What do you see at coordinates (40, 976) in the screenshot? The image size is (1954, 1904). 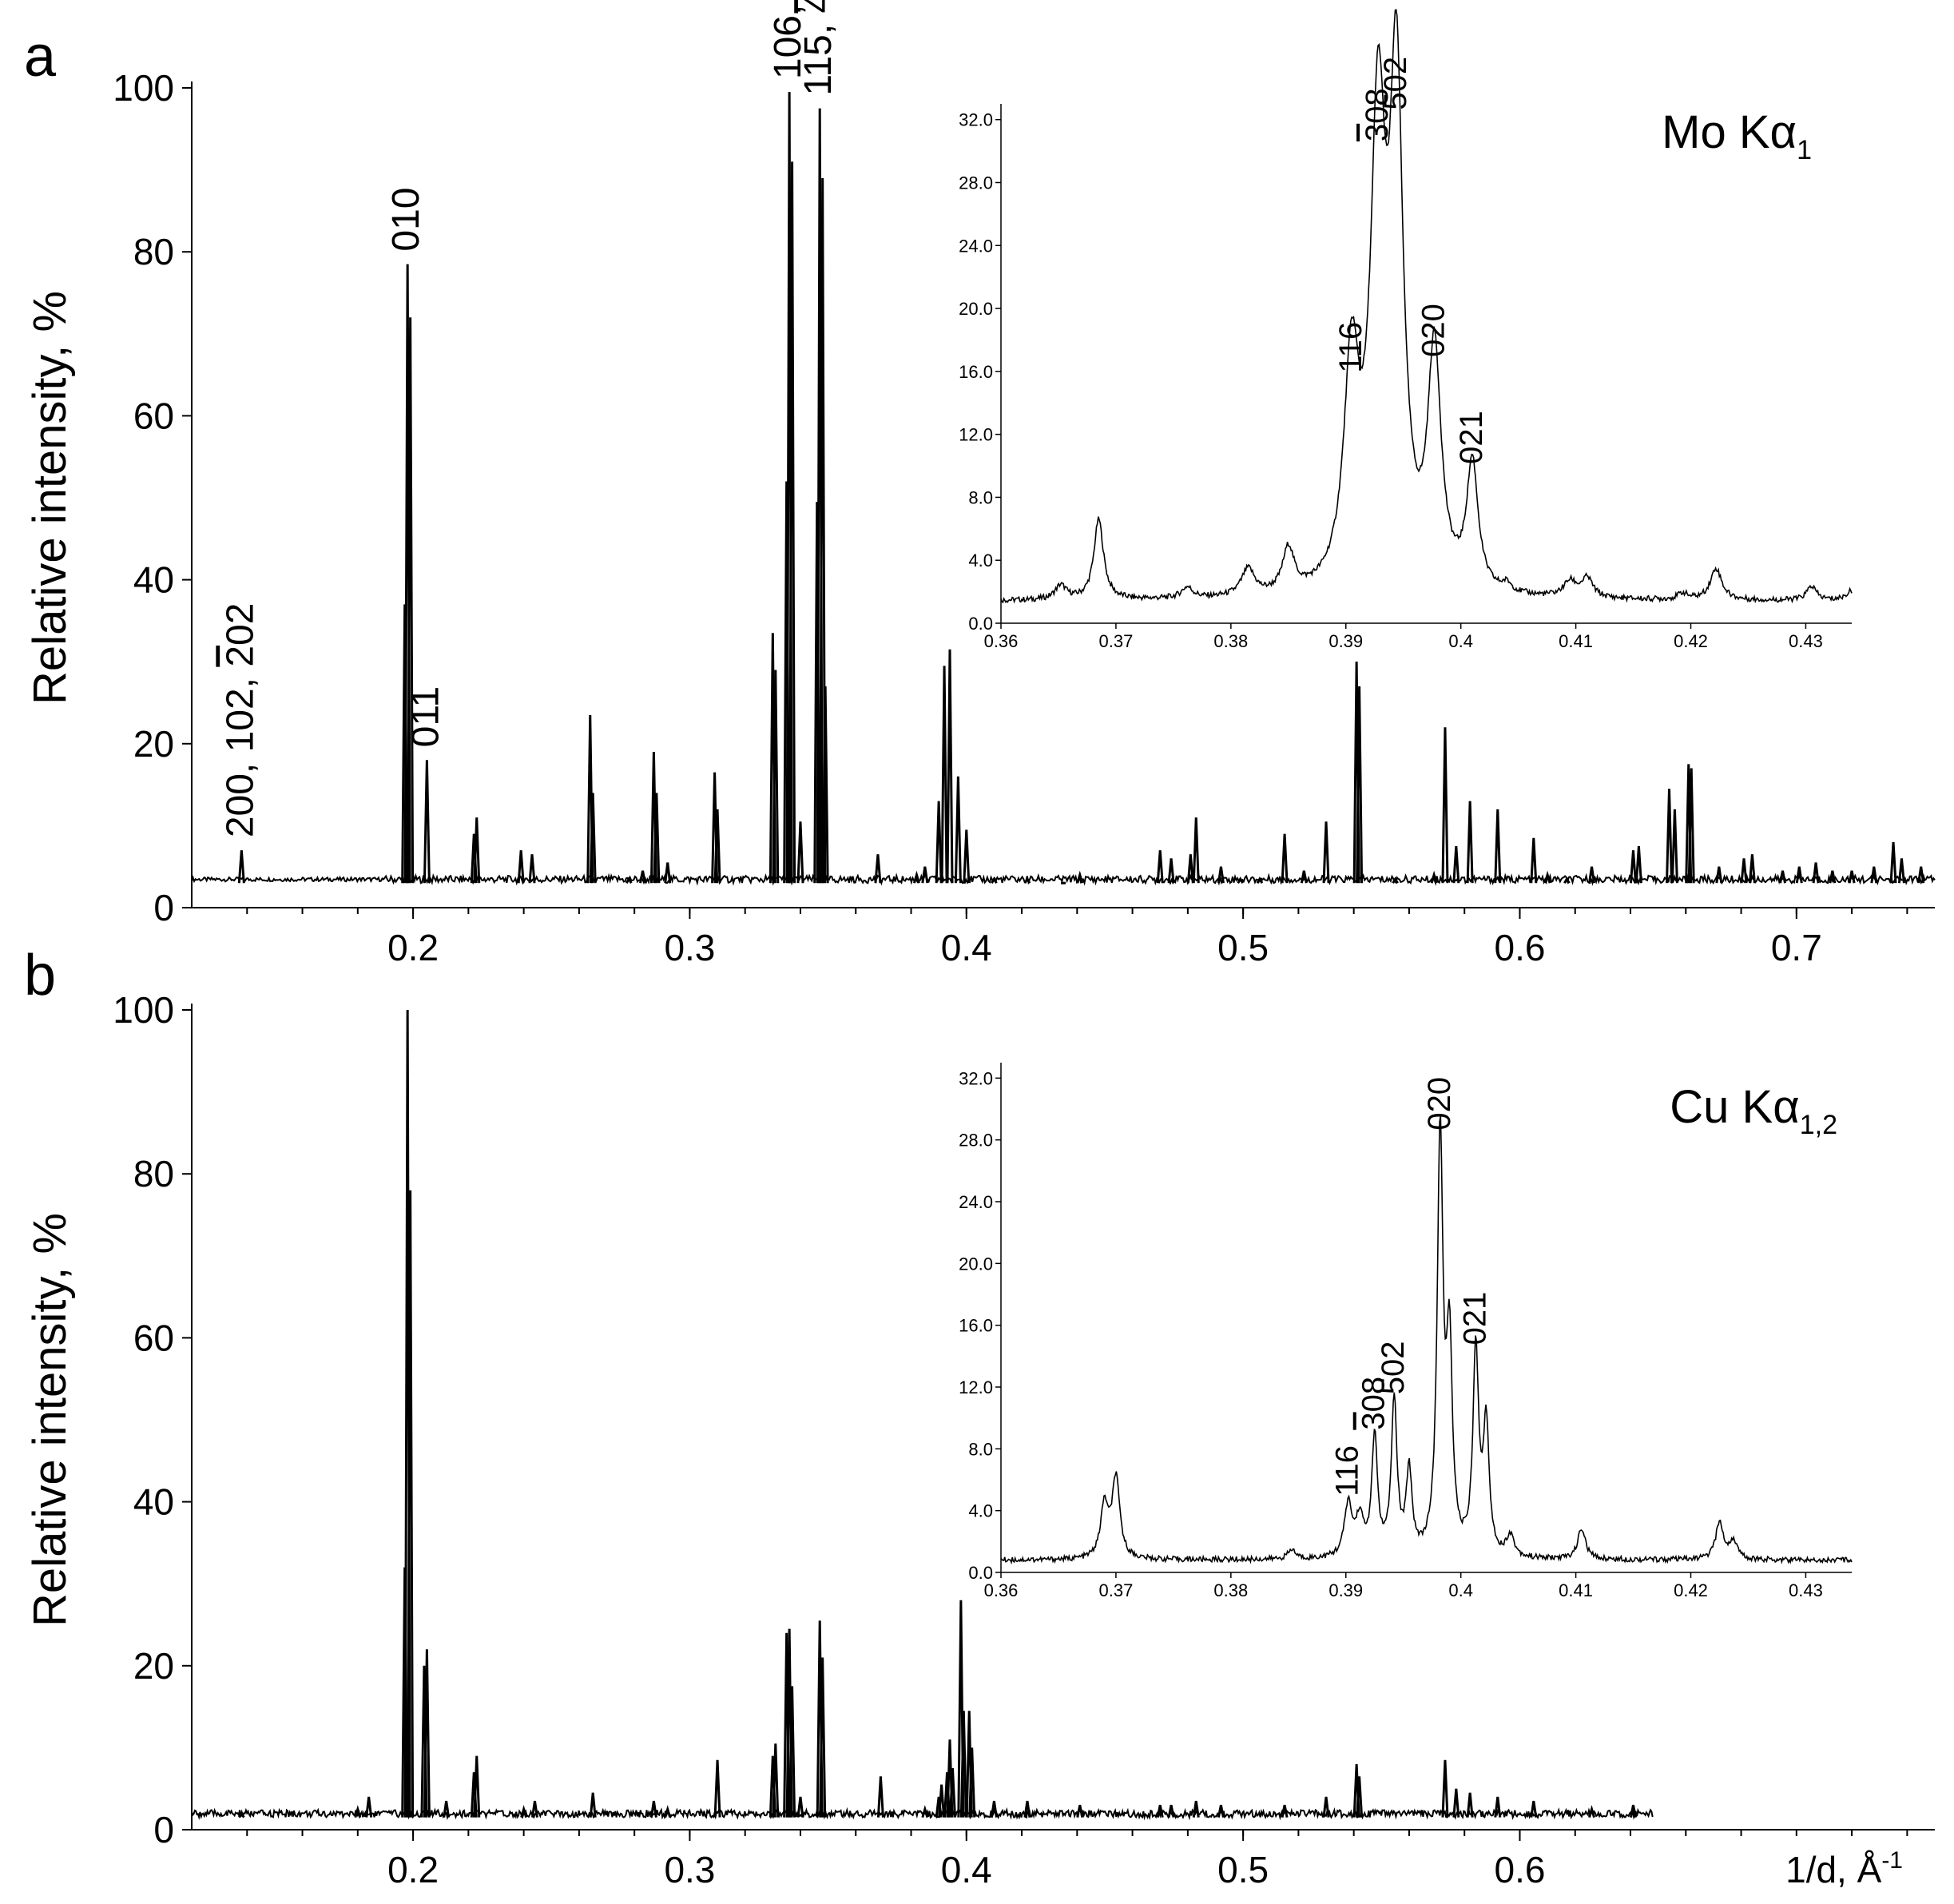 I see `panel-letter: b` at bounding box center [40, 976].